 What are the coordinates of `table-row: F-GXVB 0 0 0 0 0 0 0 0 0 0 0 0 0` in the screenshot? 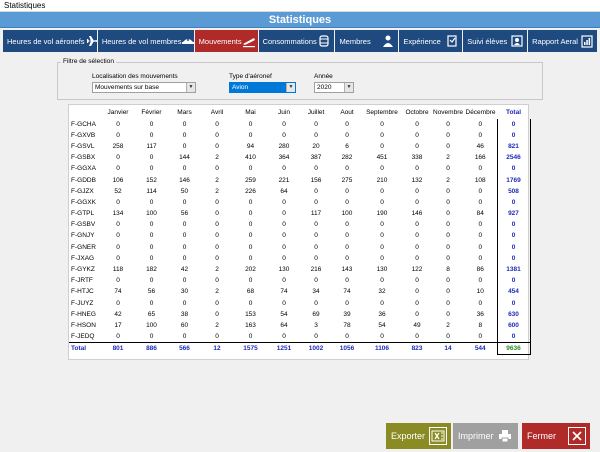 It's located at (300, 136).